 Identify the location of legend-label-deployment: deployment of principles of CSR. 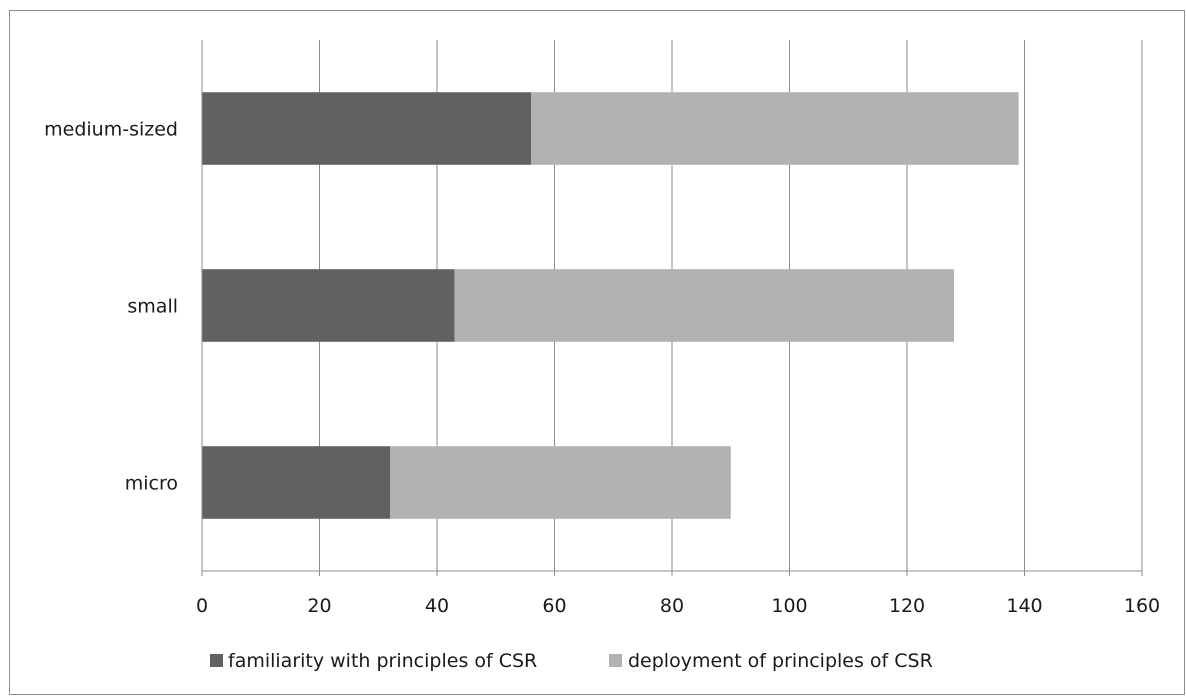
(780, 661).